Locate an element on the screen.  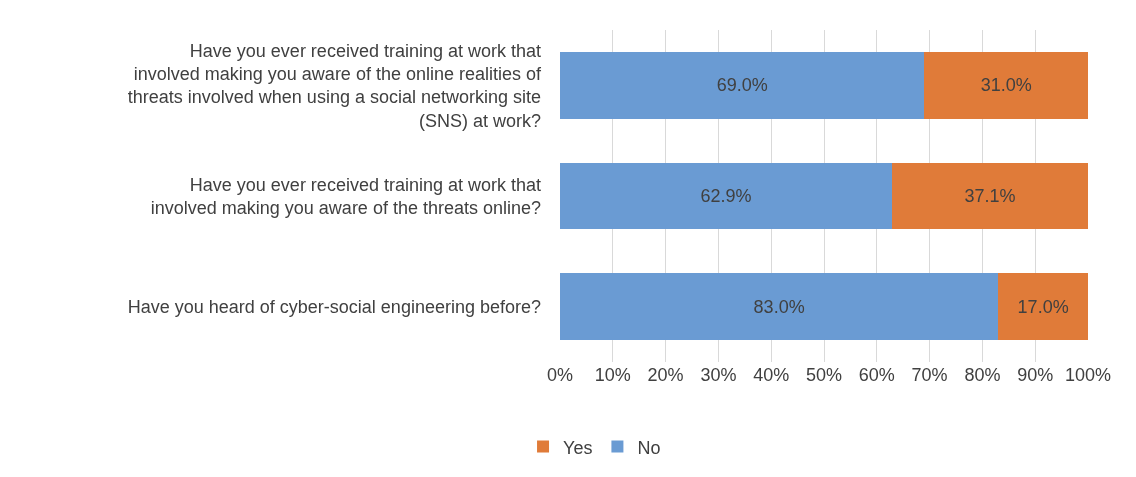
data-label: 37.1% is located at coordinates (990, 196).